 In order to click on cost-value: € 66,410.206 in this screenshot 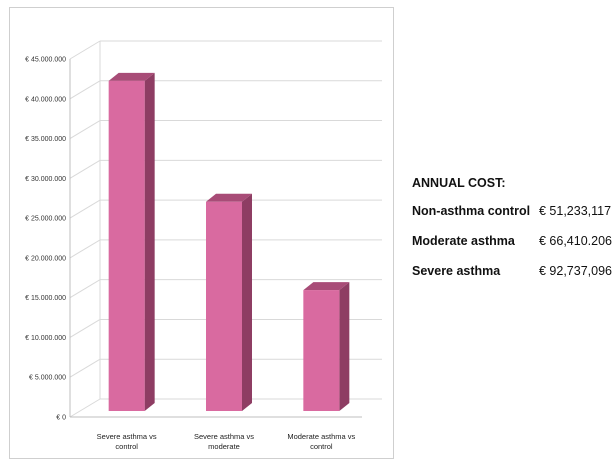, I will do `click(575, 241)`.